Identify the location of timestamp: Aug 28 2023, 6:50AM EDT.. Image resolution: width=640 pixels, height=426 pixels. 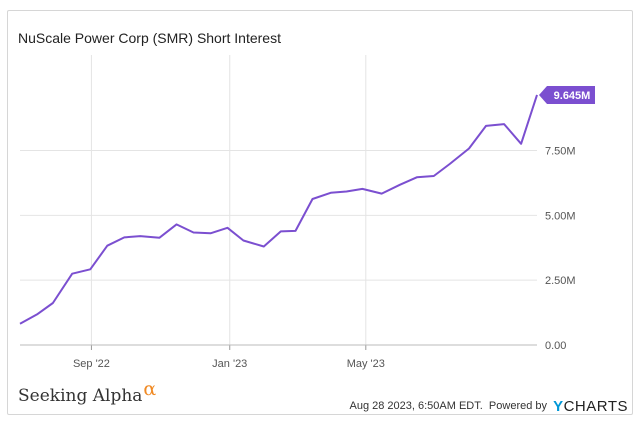
(416, 406).